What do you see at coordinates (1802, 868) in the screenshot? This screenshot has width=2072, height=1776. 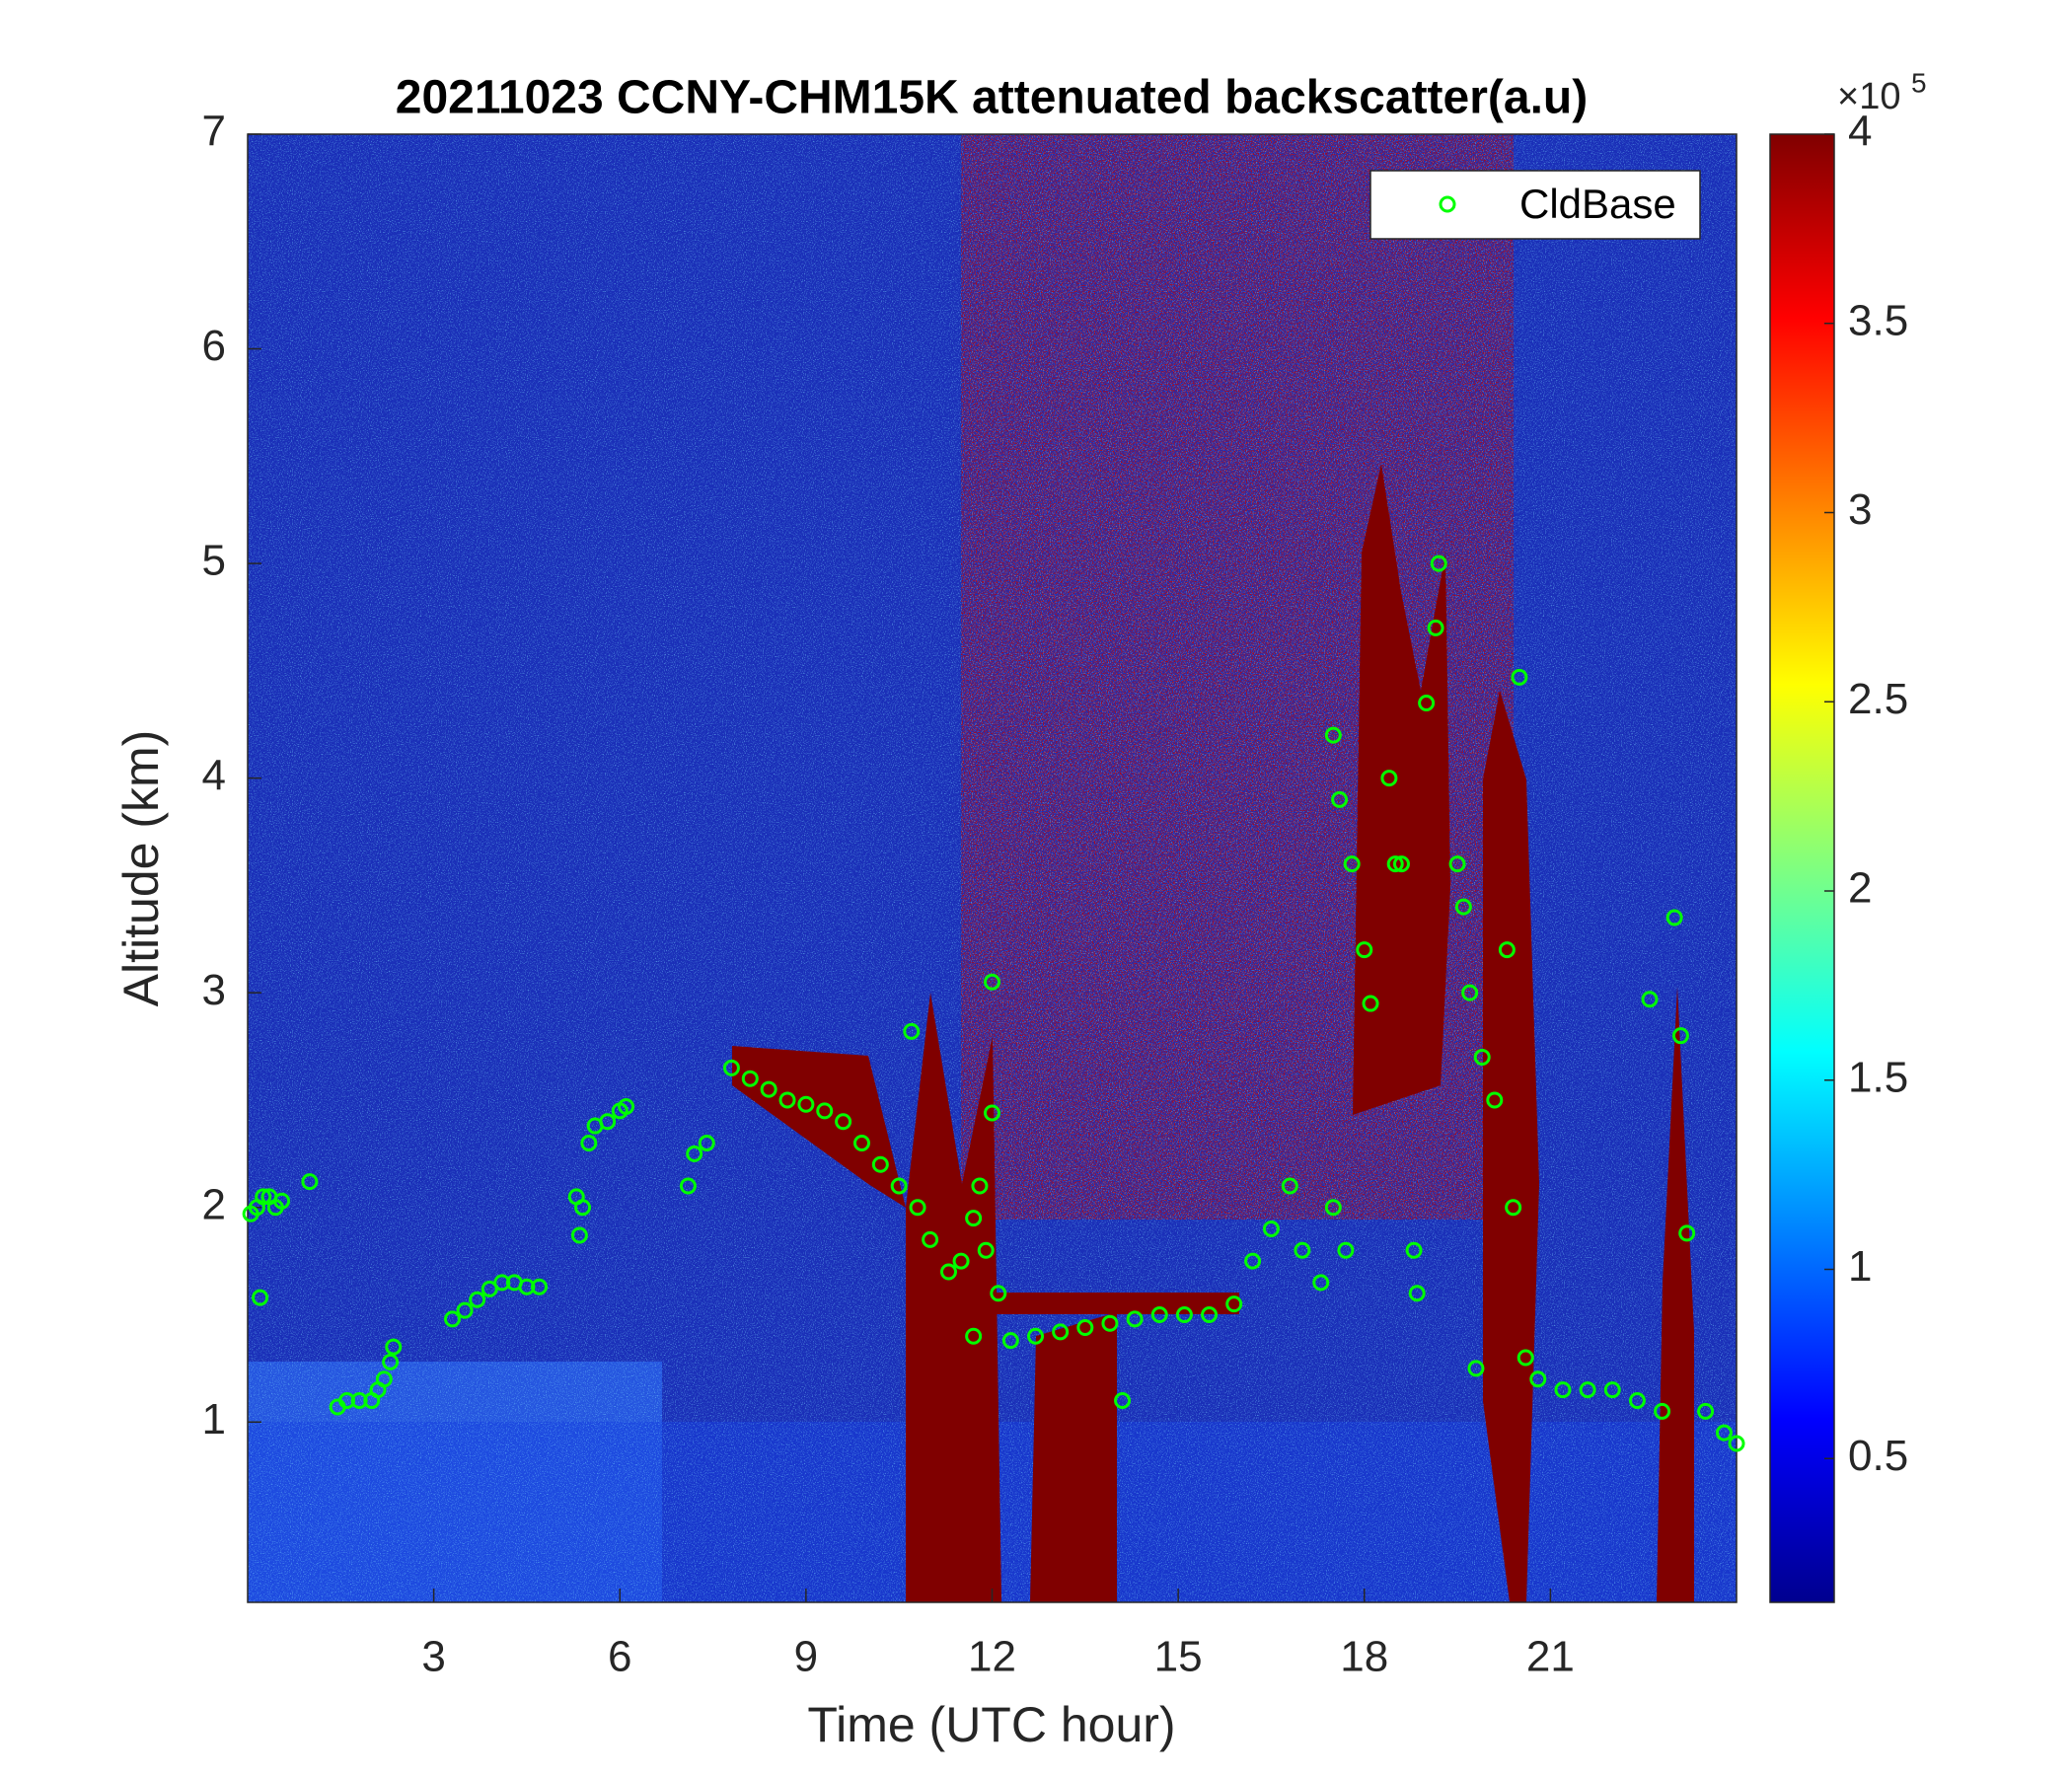 I see `colorbar` at bounding box center [1802, 868].